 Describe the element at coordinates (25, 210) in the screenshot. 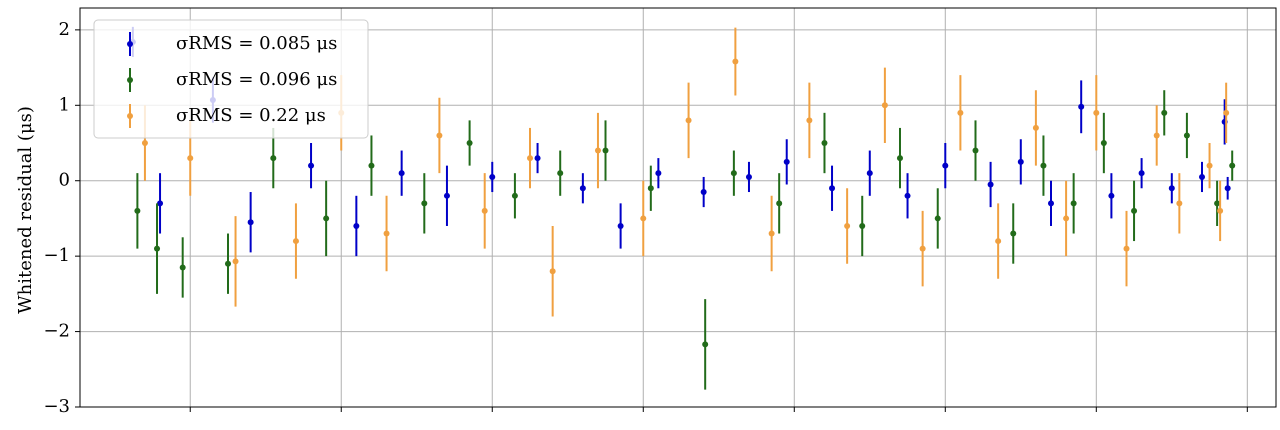

I see `y-axis-label: Whitened residual (μs)` at that location.